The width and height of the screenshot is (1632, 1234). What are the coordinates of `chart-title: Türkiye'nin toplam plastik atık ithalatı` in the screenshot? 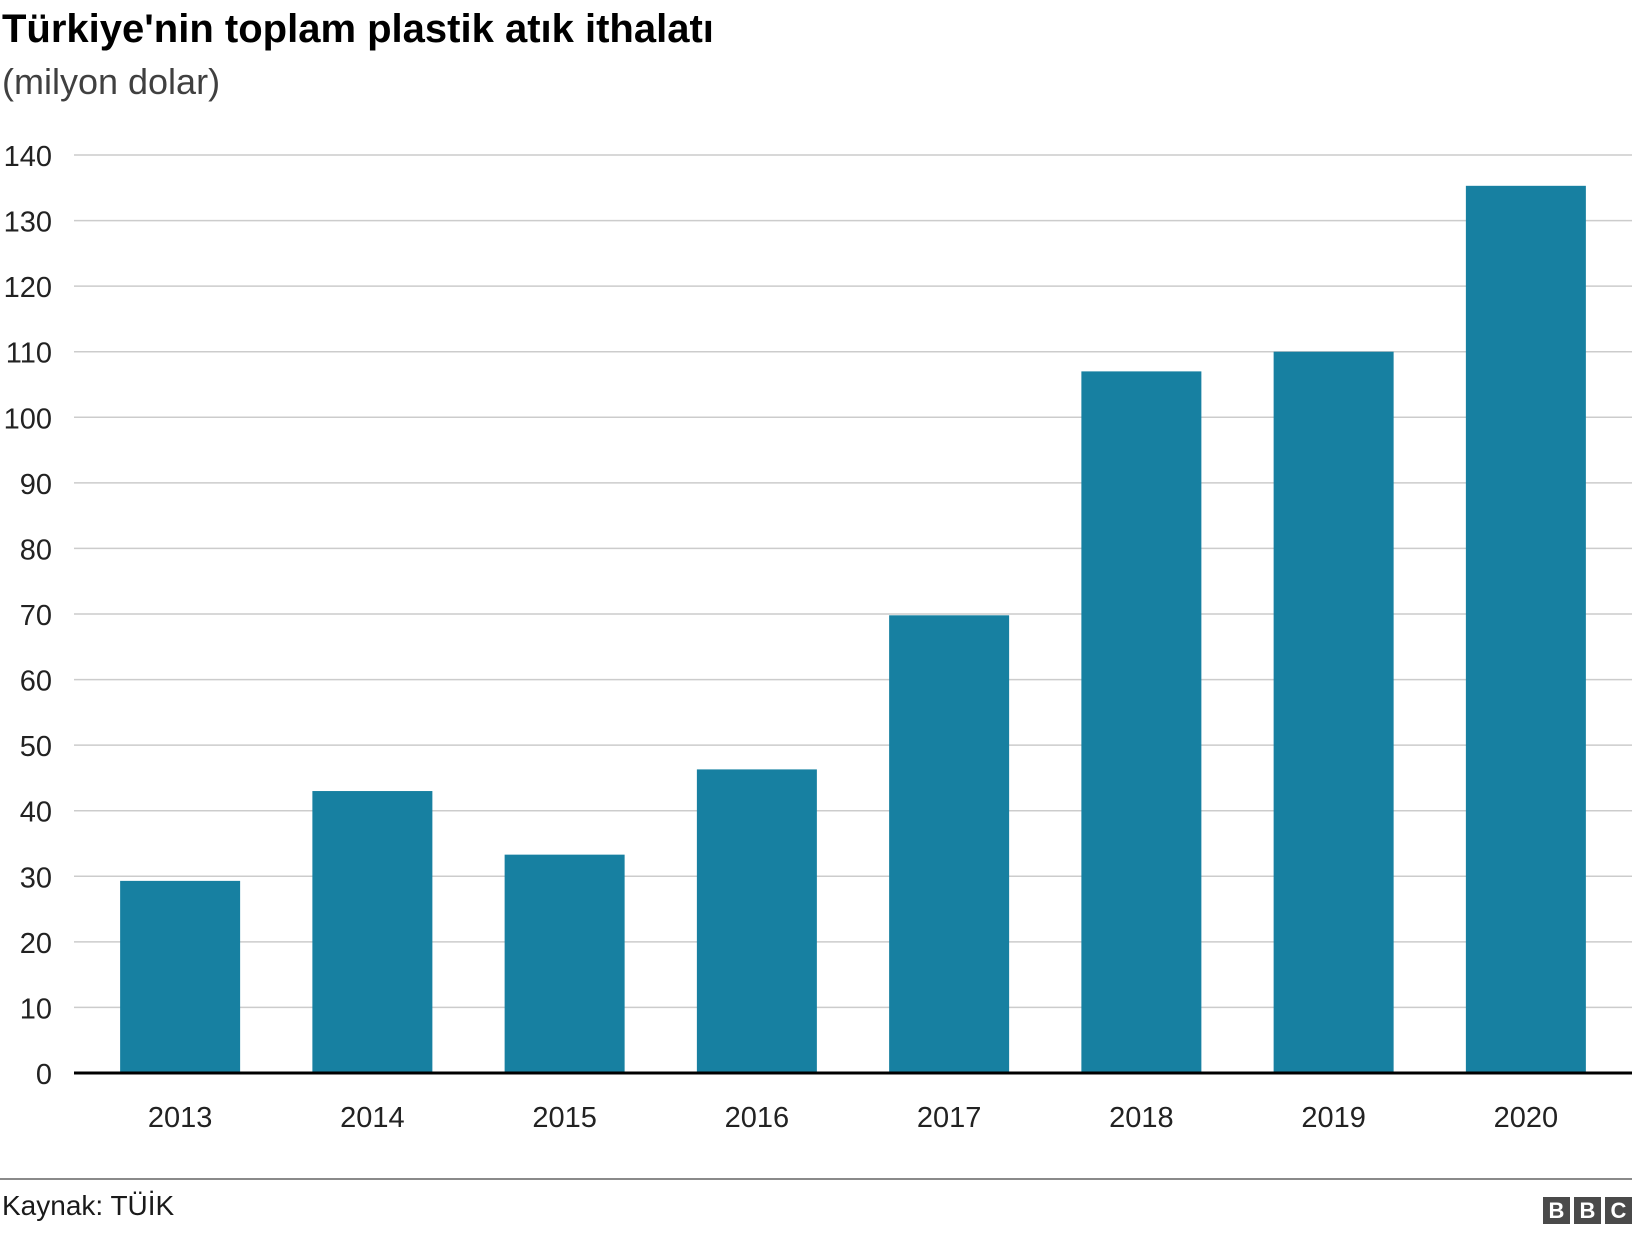 It's located at (358, 29).